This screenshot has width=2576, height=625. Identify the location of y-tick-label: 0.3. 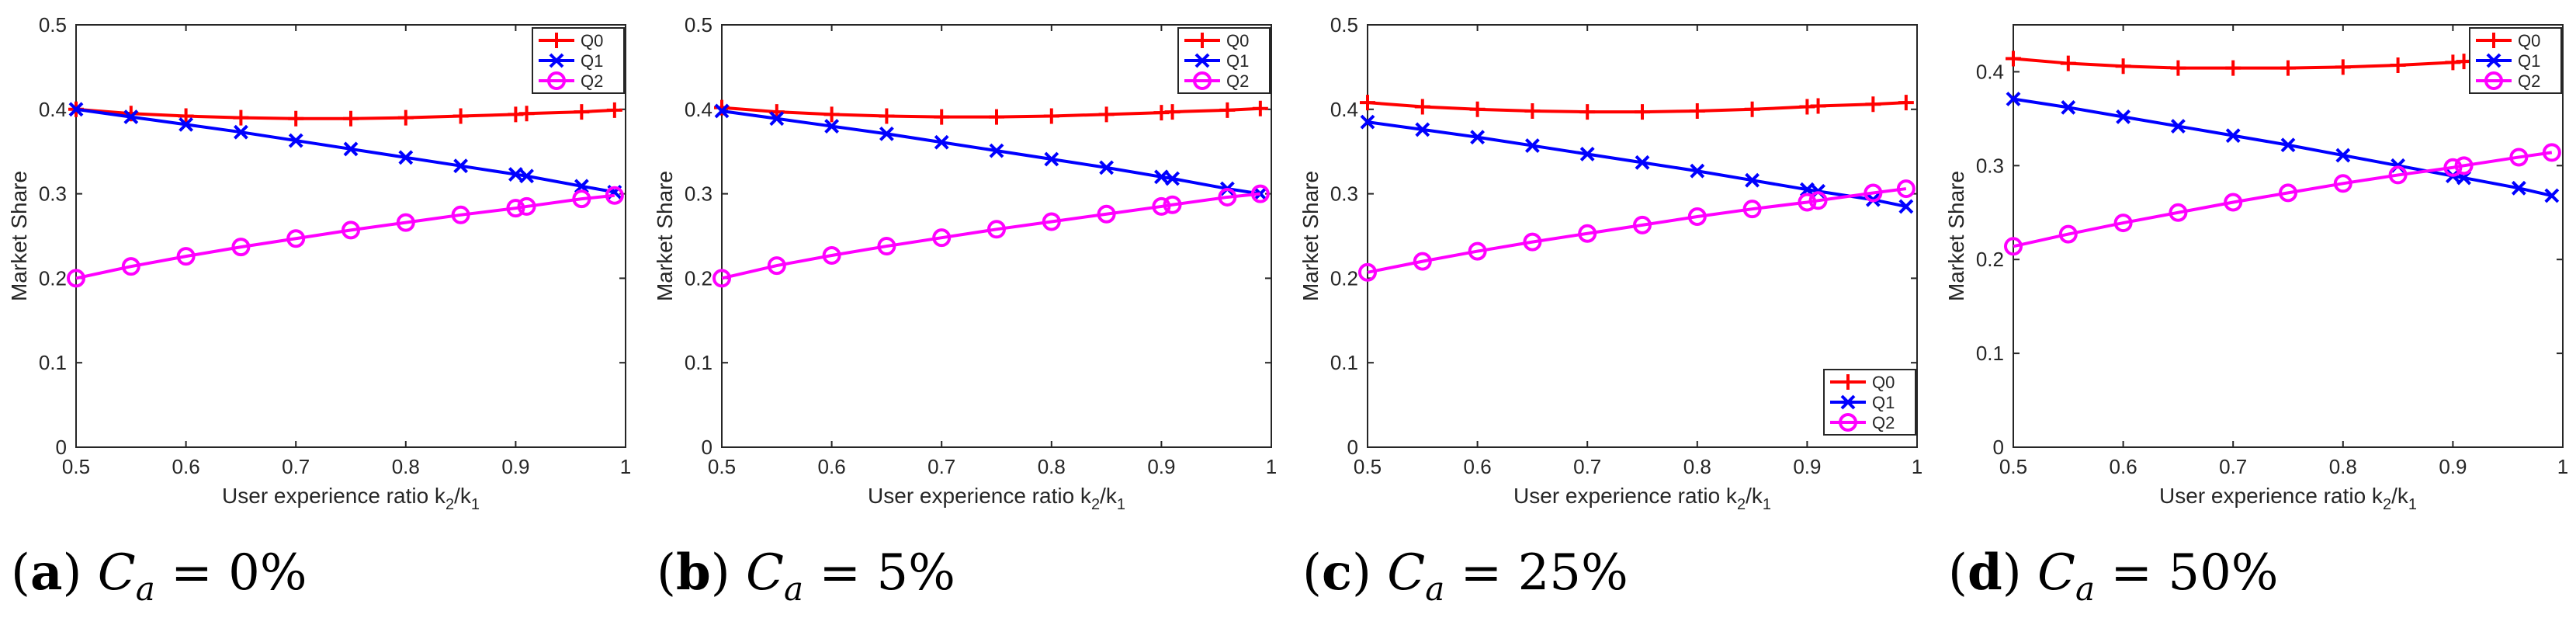
(1344, 194).